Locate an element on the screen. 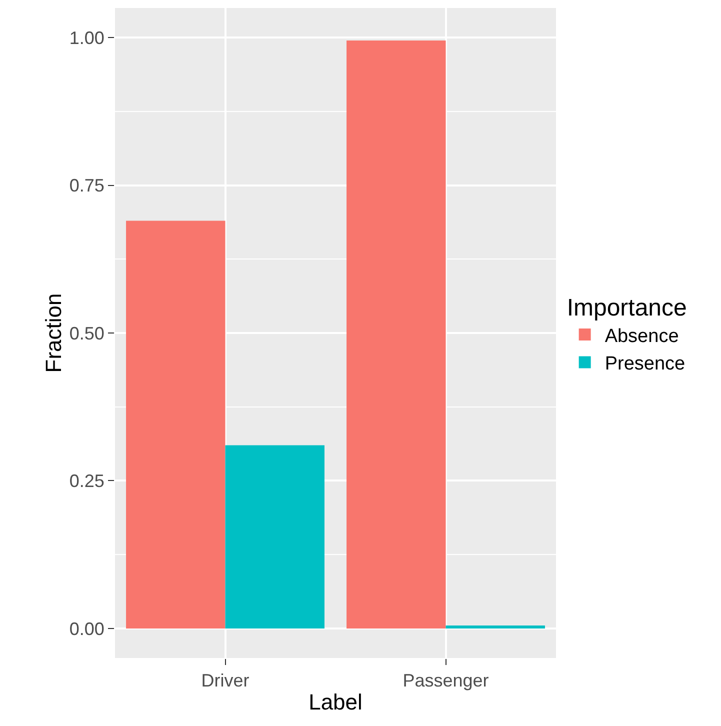 The height and width of the screenshot is (726, 721). y-tick-label: 0.50 is located at coordinates (86, 333).